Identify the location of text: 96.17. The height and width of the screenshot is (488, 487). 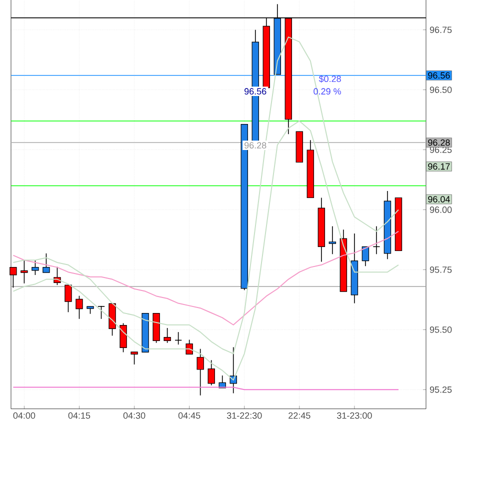
(439, 166).